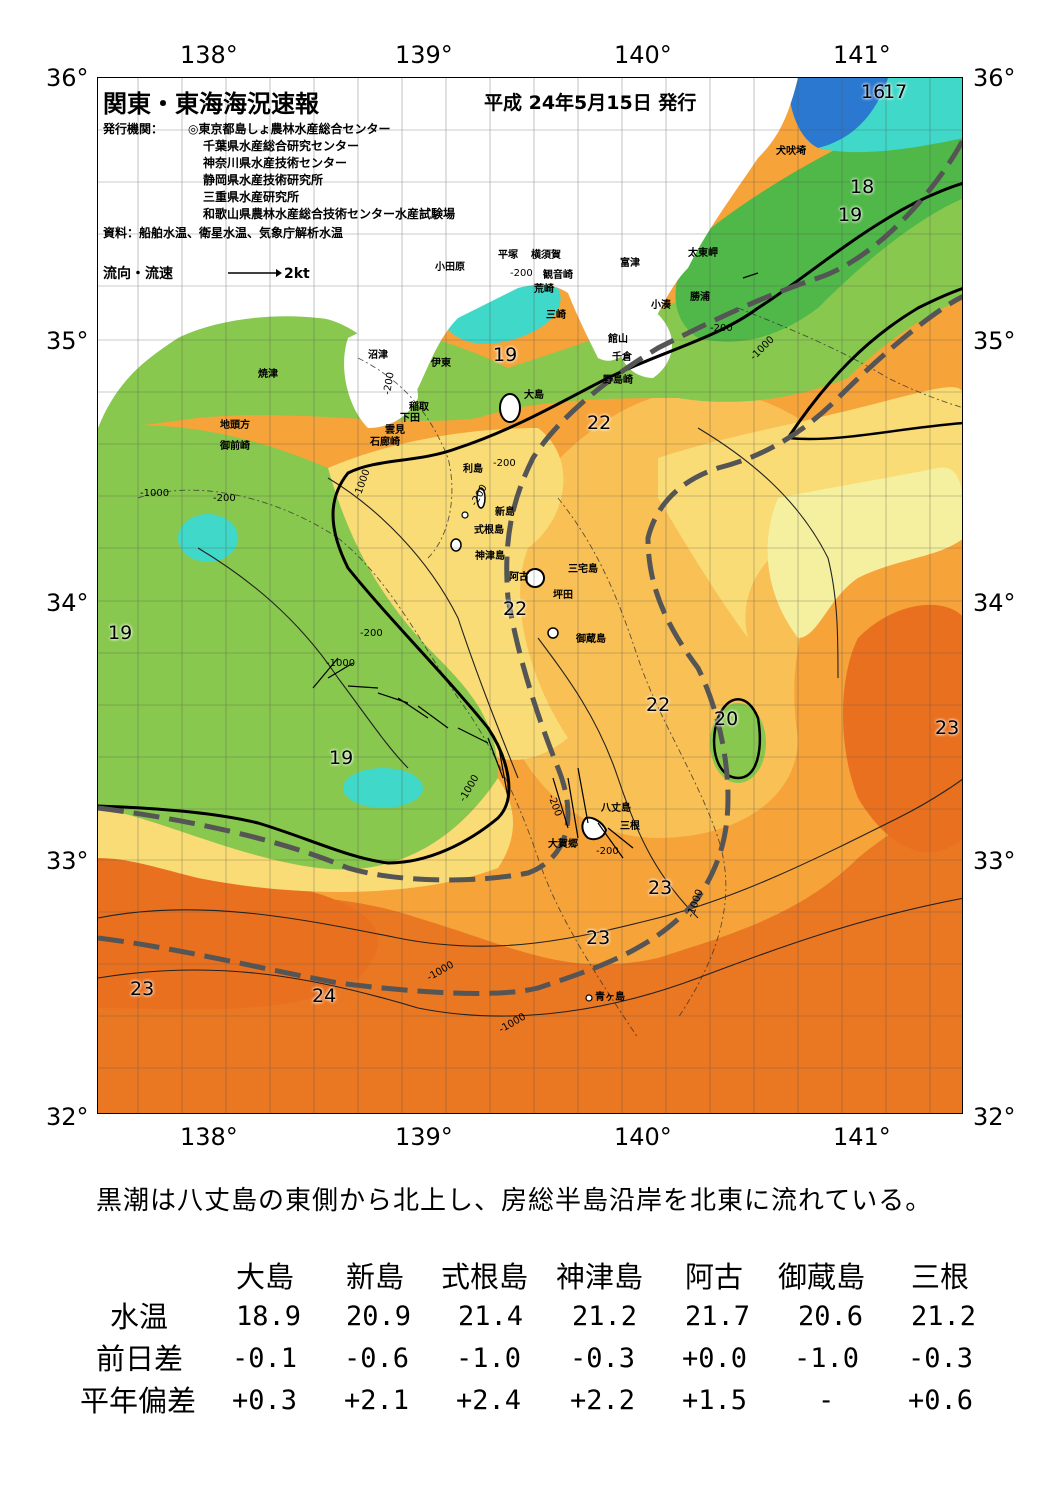 The image size is (1064, 1503). I want to click on place-shikinejima: 式根島, so click(489, 530).